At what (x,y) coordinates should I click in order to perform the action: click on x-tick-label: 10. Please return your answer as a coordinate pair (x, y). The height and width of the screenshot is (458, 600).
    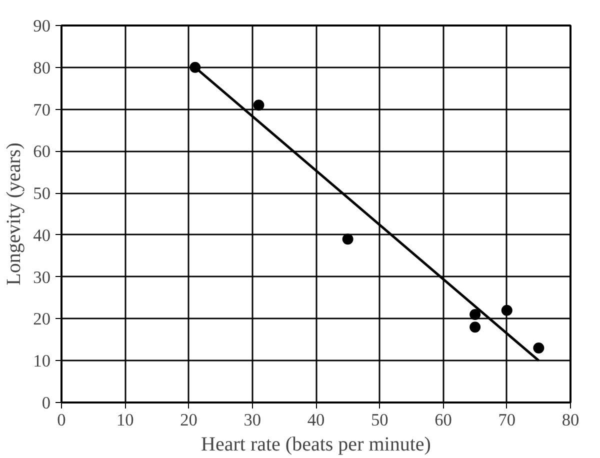
    Looking at the image, I should click on (125, 420).